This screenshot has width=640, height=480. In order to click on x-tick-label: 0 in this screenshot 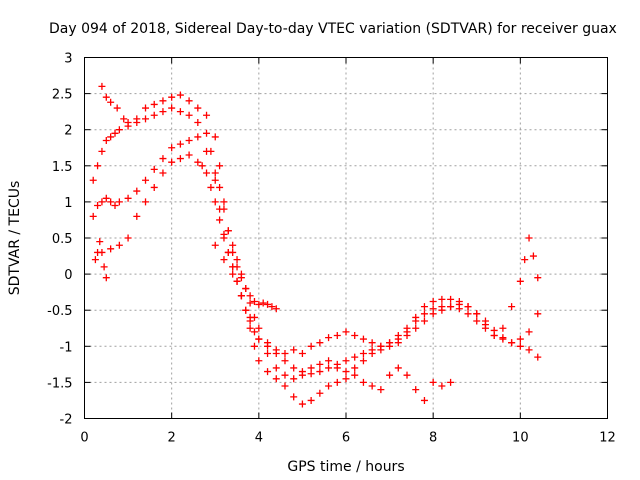, I will do `click(84, 438)`.